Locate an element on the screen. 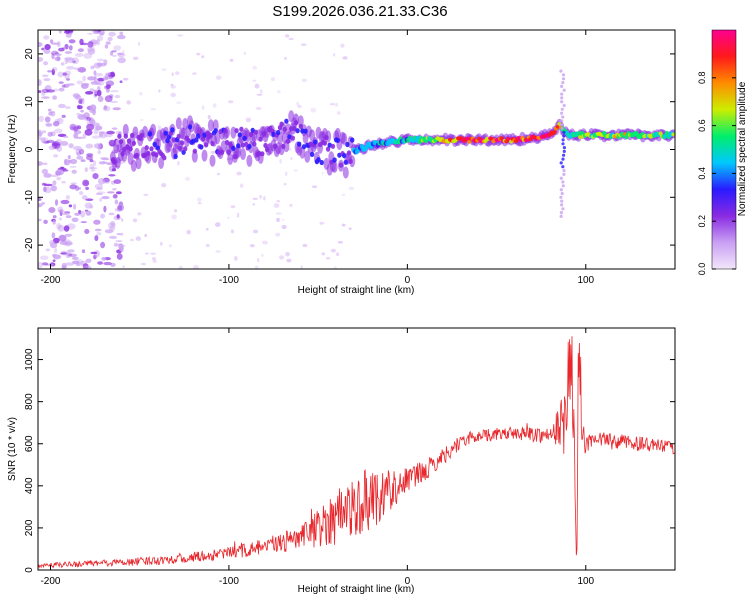 The width and height of the screenshot is (750, 600). colorbar-label: Normalized spectral amplitude is located at coordinates (742, 148).